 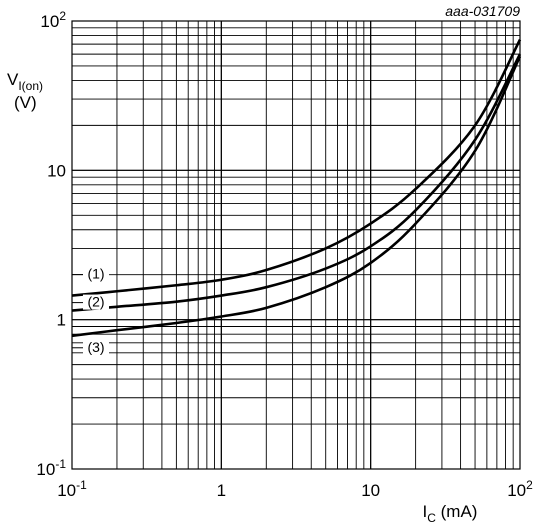 I want to click on x-axis-unit: (mA), so click(x=457, y=511).